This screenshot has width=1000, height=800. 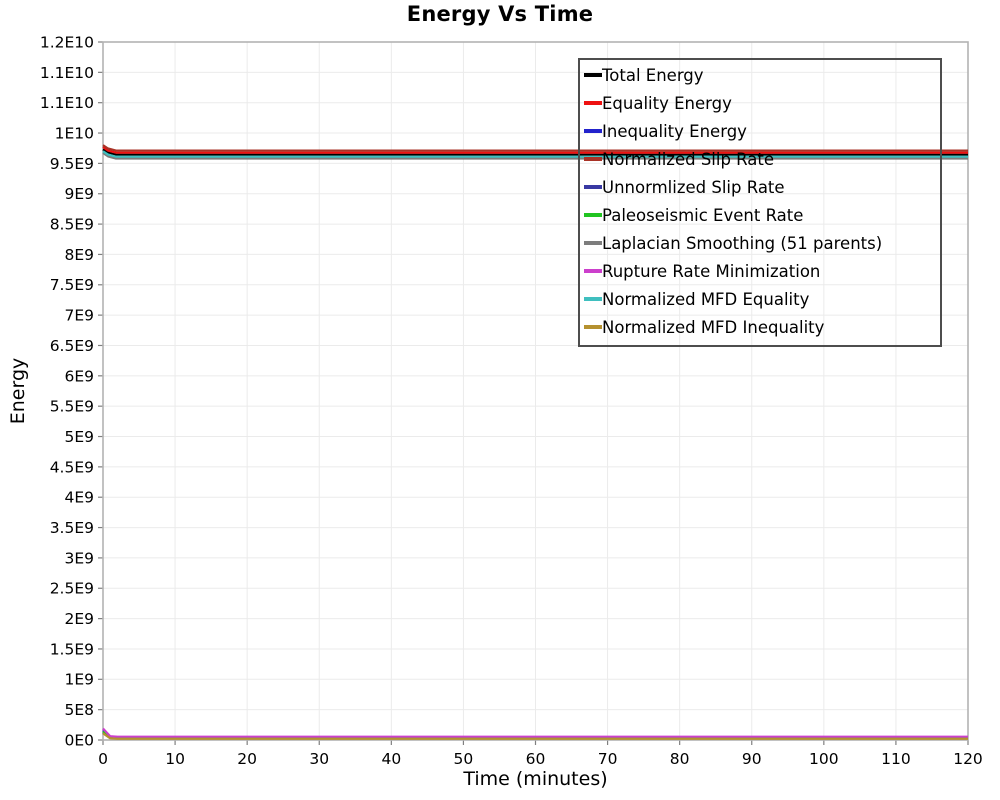 I want to click on legend-label: Normalized MFD Equality, so click(x=706, y=299).